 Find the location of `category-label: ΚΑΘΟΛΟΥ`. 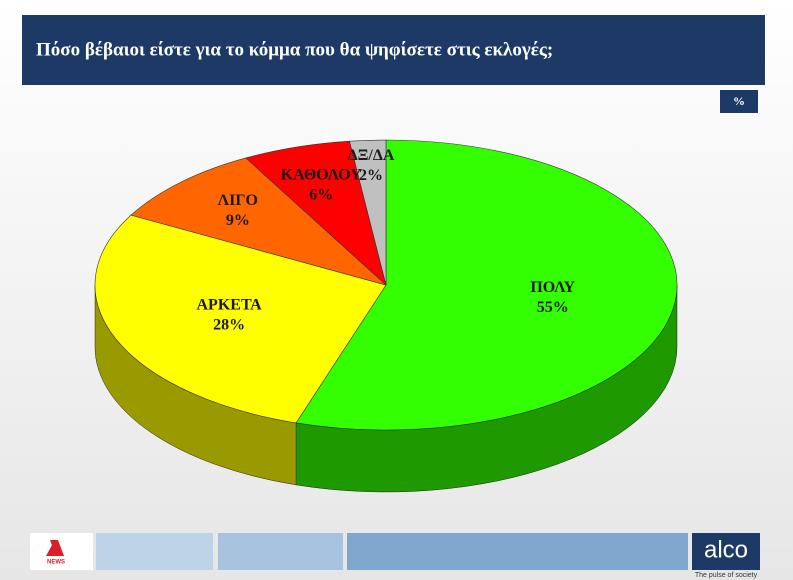

category-label: ΚΑΘΟΛΟΥ is located at coordinates (321, 174).